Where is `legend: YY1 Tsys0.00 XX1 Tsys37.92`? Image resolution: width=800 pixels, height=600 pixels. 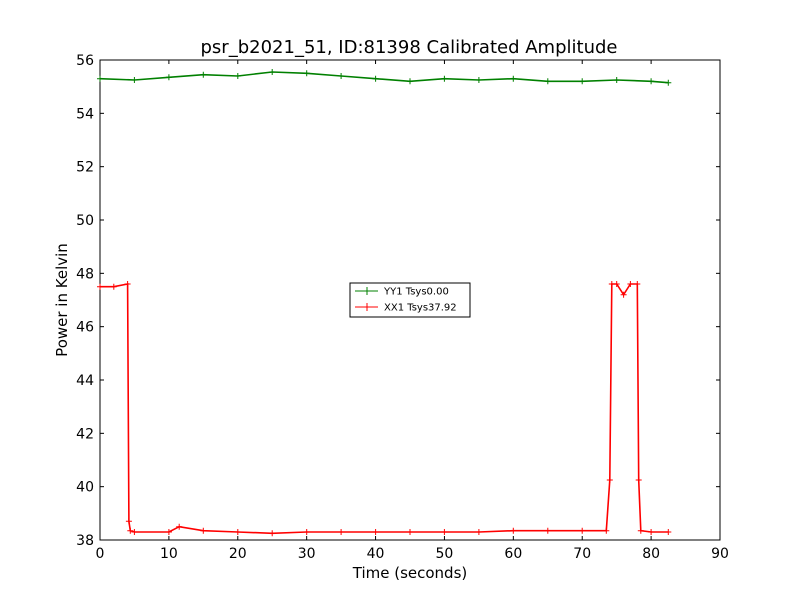 legend: YY1 Tsys0.00 XX1 Tsys37.92 is located at coordinates (410, 300).